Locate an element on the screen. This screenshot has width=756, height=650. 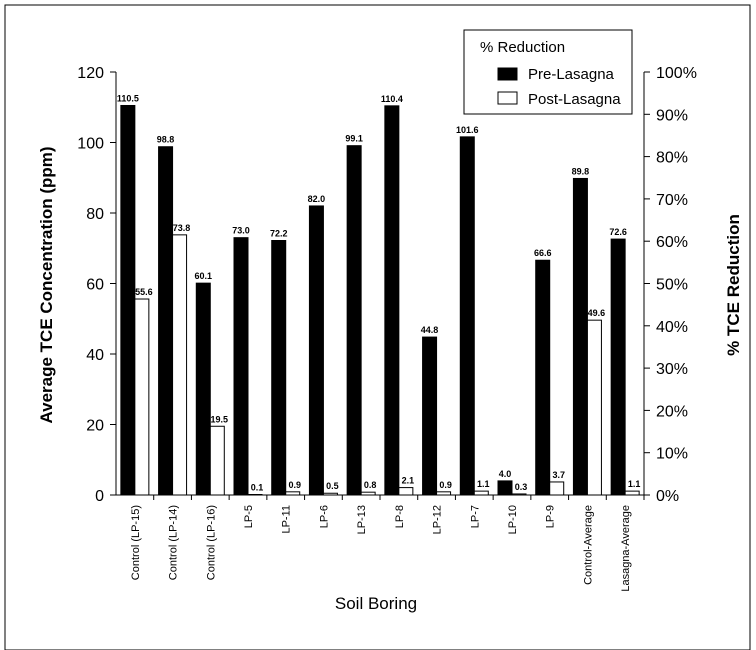
legend-box is located at coordinates (548, 72).